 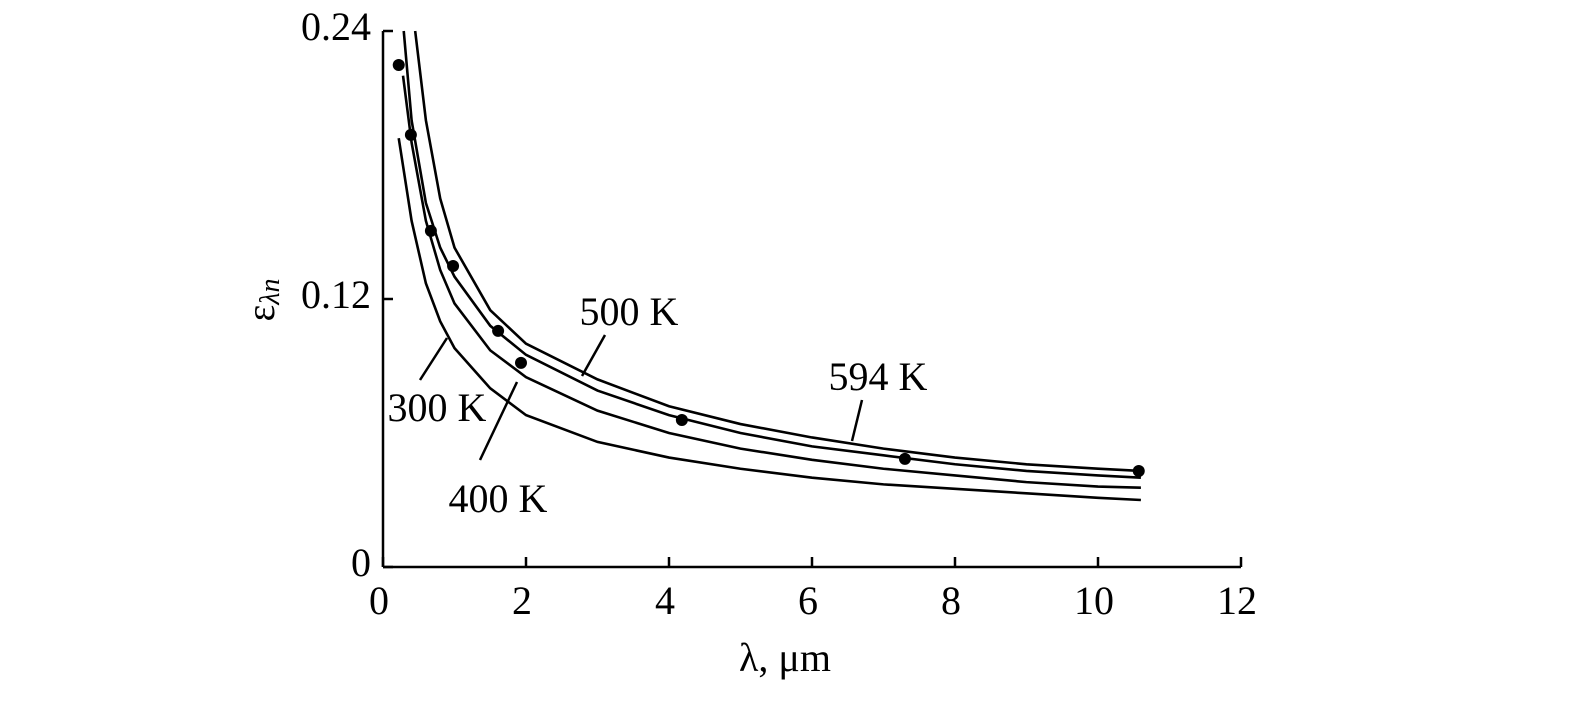 I want to click on curve-label: 400 K, so click(x=498, y=498).